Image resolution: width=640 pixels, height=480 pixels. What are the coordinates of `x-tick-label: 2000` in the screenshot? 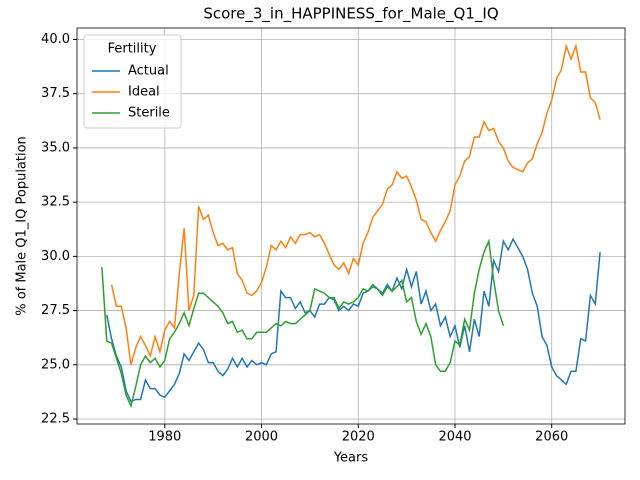 It's located at (261, 437).